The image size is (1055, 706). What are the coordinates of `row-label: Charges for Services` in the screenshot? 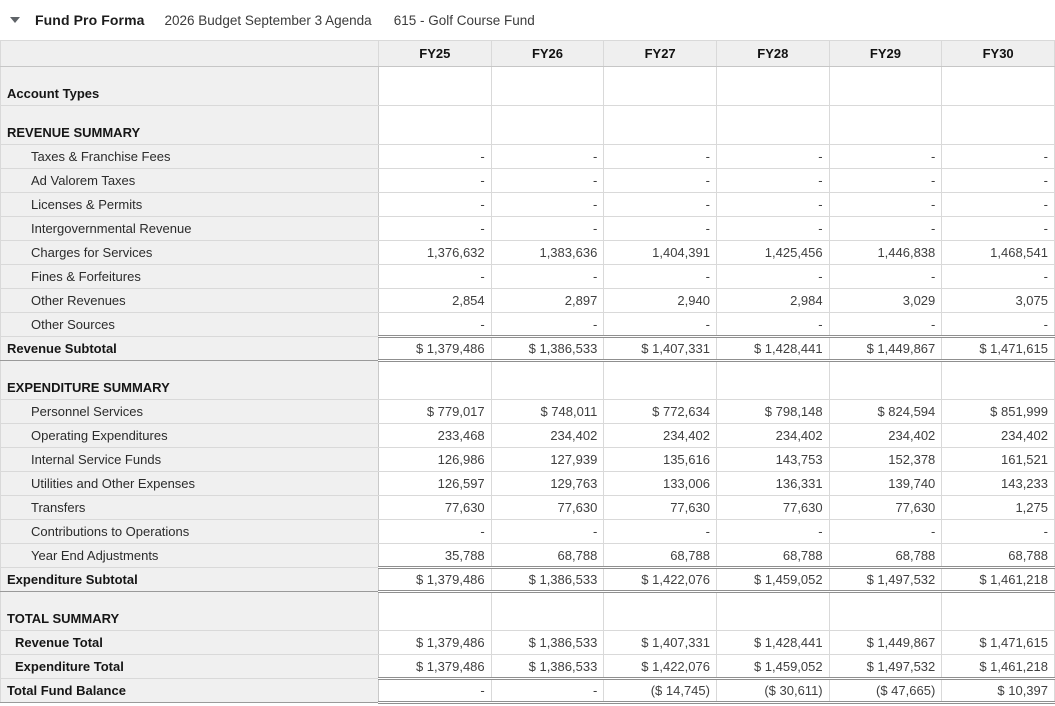 It's located at (189, 252).